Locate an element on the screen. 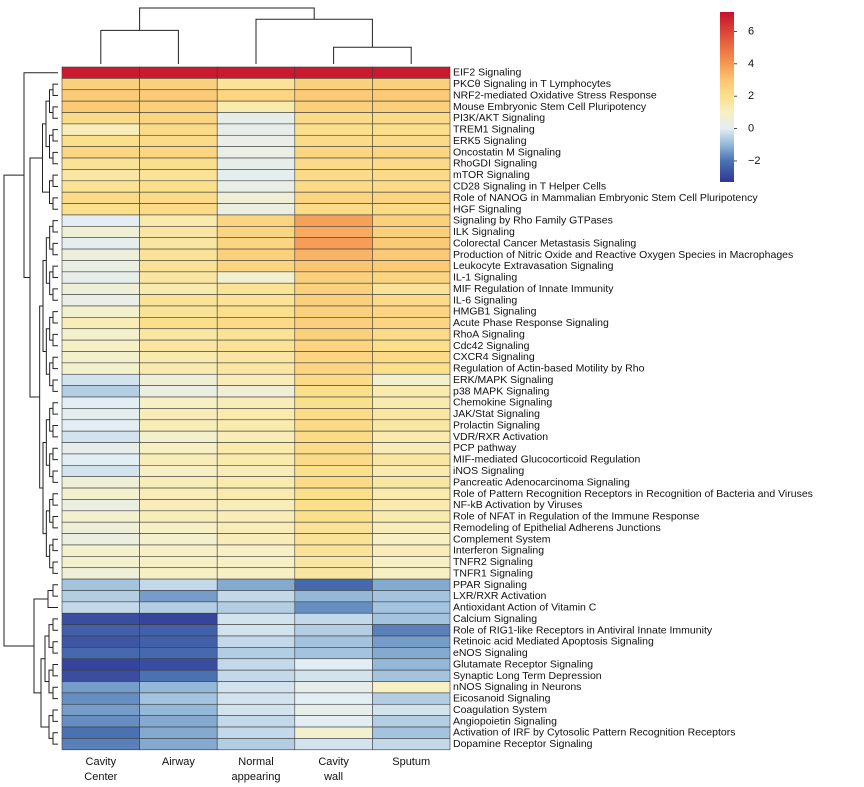  heatmap-cell-r54-c4 is located at coordinates (411, 687).